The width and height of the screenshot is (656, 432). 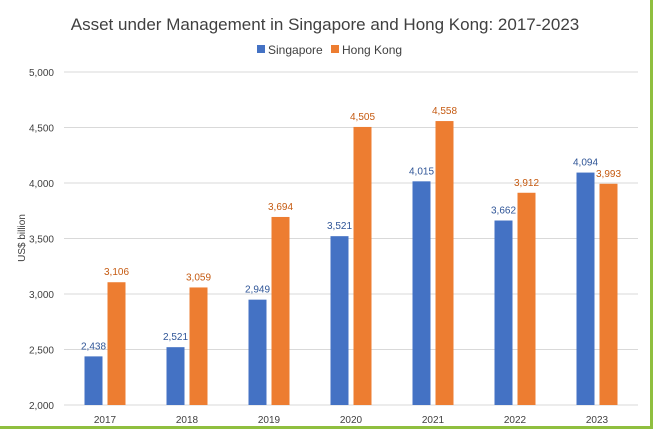 What do you see at coordinates (187, 420) in the screenshot?
I see `x-tick-label: 2018` at bounding box center [187, 420].